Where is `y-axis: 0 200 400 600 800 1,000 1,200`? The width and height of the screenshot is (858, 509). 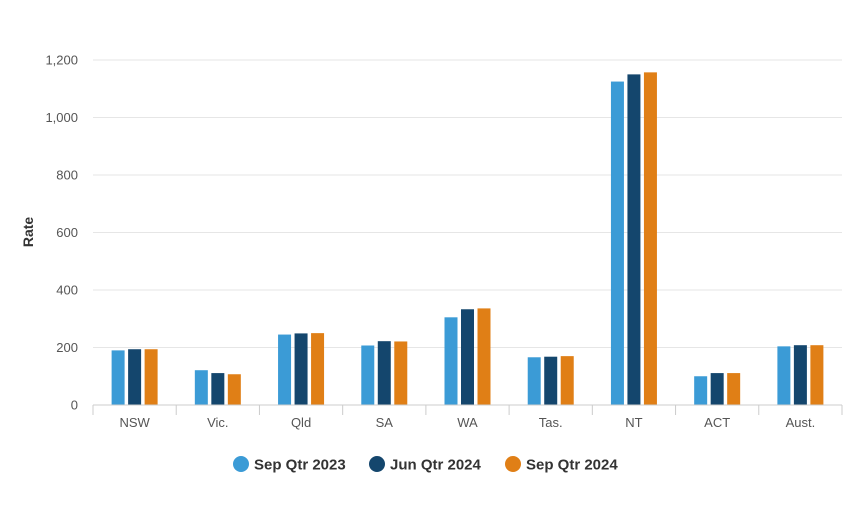 y-axis: 0 200 400 600 800 1,000 1,200 is located at coordinates (61, 233).